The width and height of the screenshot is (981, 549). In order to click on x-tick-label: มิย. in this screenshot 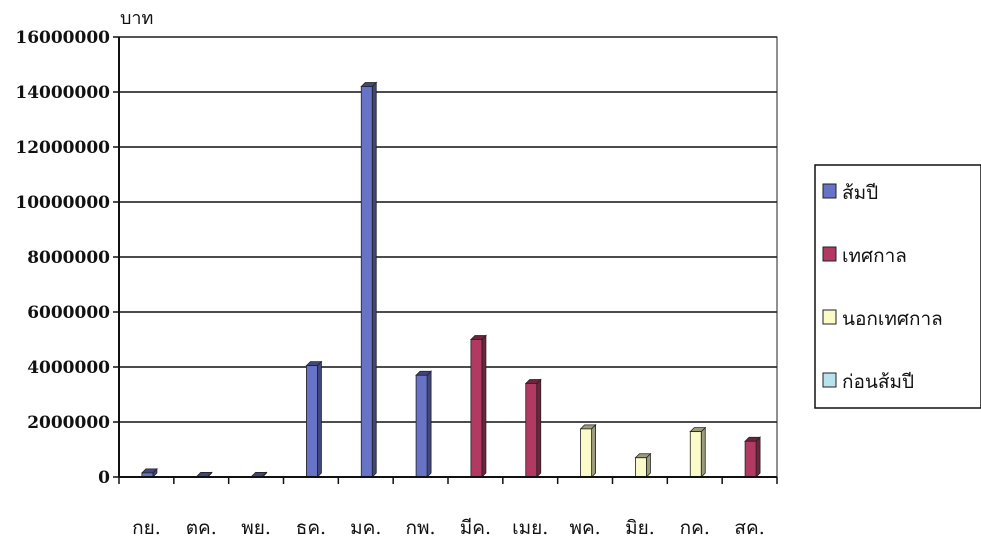, I will do `click(640, 528)`.